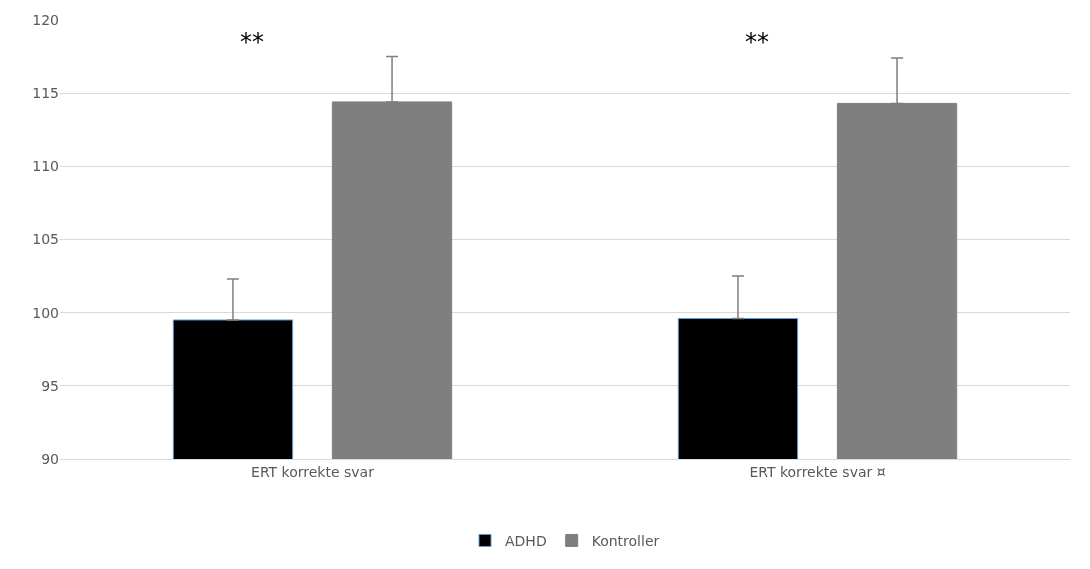 This screenshot has width=1090, height=569. I want to click on x-tick-label: ERT korrekte svar, so click(313, 471).